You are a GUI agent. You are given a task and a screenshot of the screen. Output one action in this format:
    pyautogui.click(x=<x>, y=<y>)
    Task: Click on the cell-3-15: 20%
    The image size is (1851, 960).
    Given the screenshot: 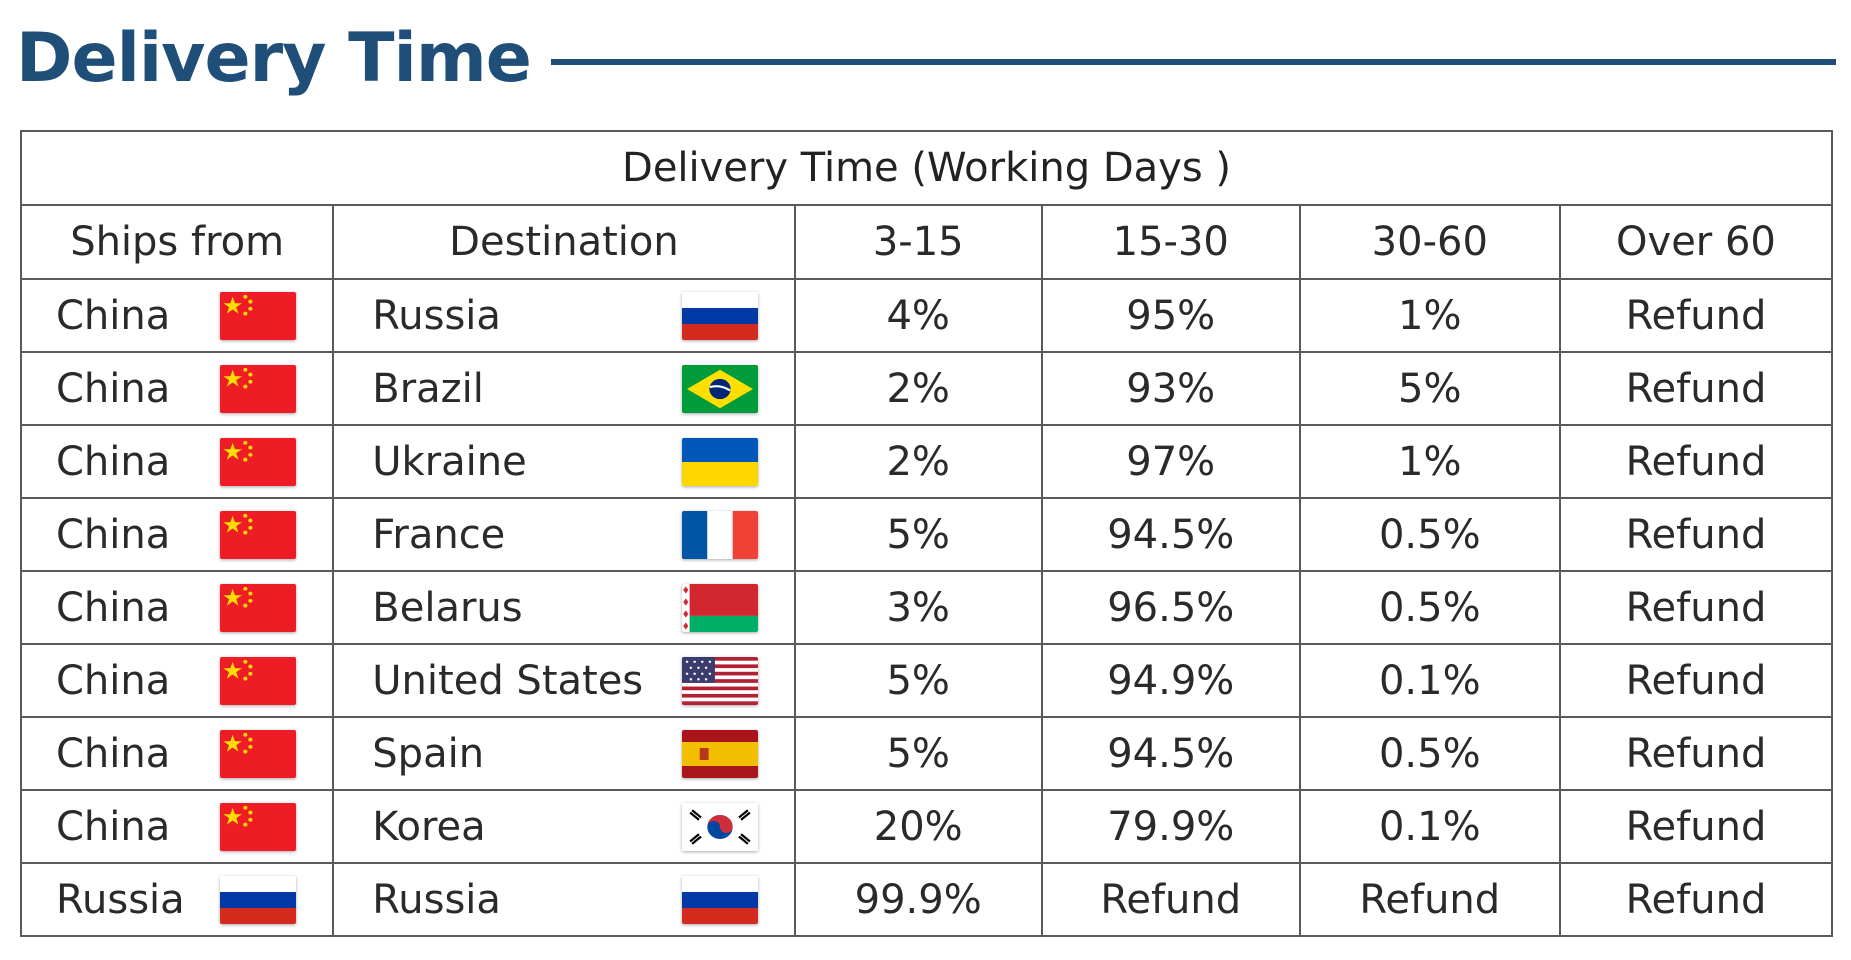 What is the action you would take?
    pyautogui.click(x=918, y=826)
    